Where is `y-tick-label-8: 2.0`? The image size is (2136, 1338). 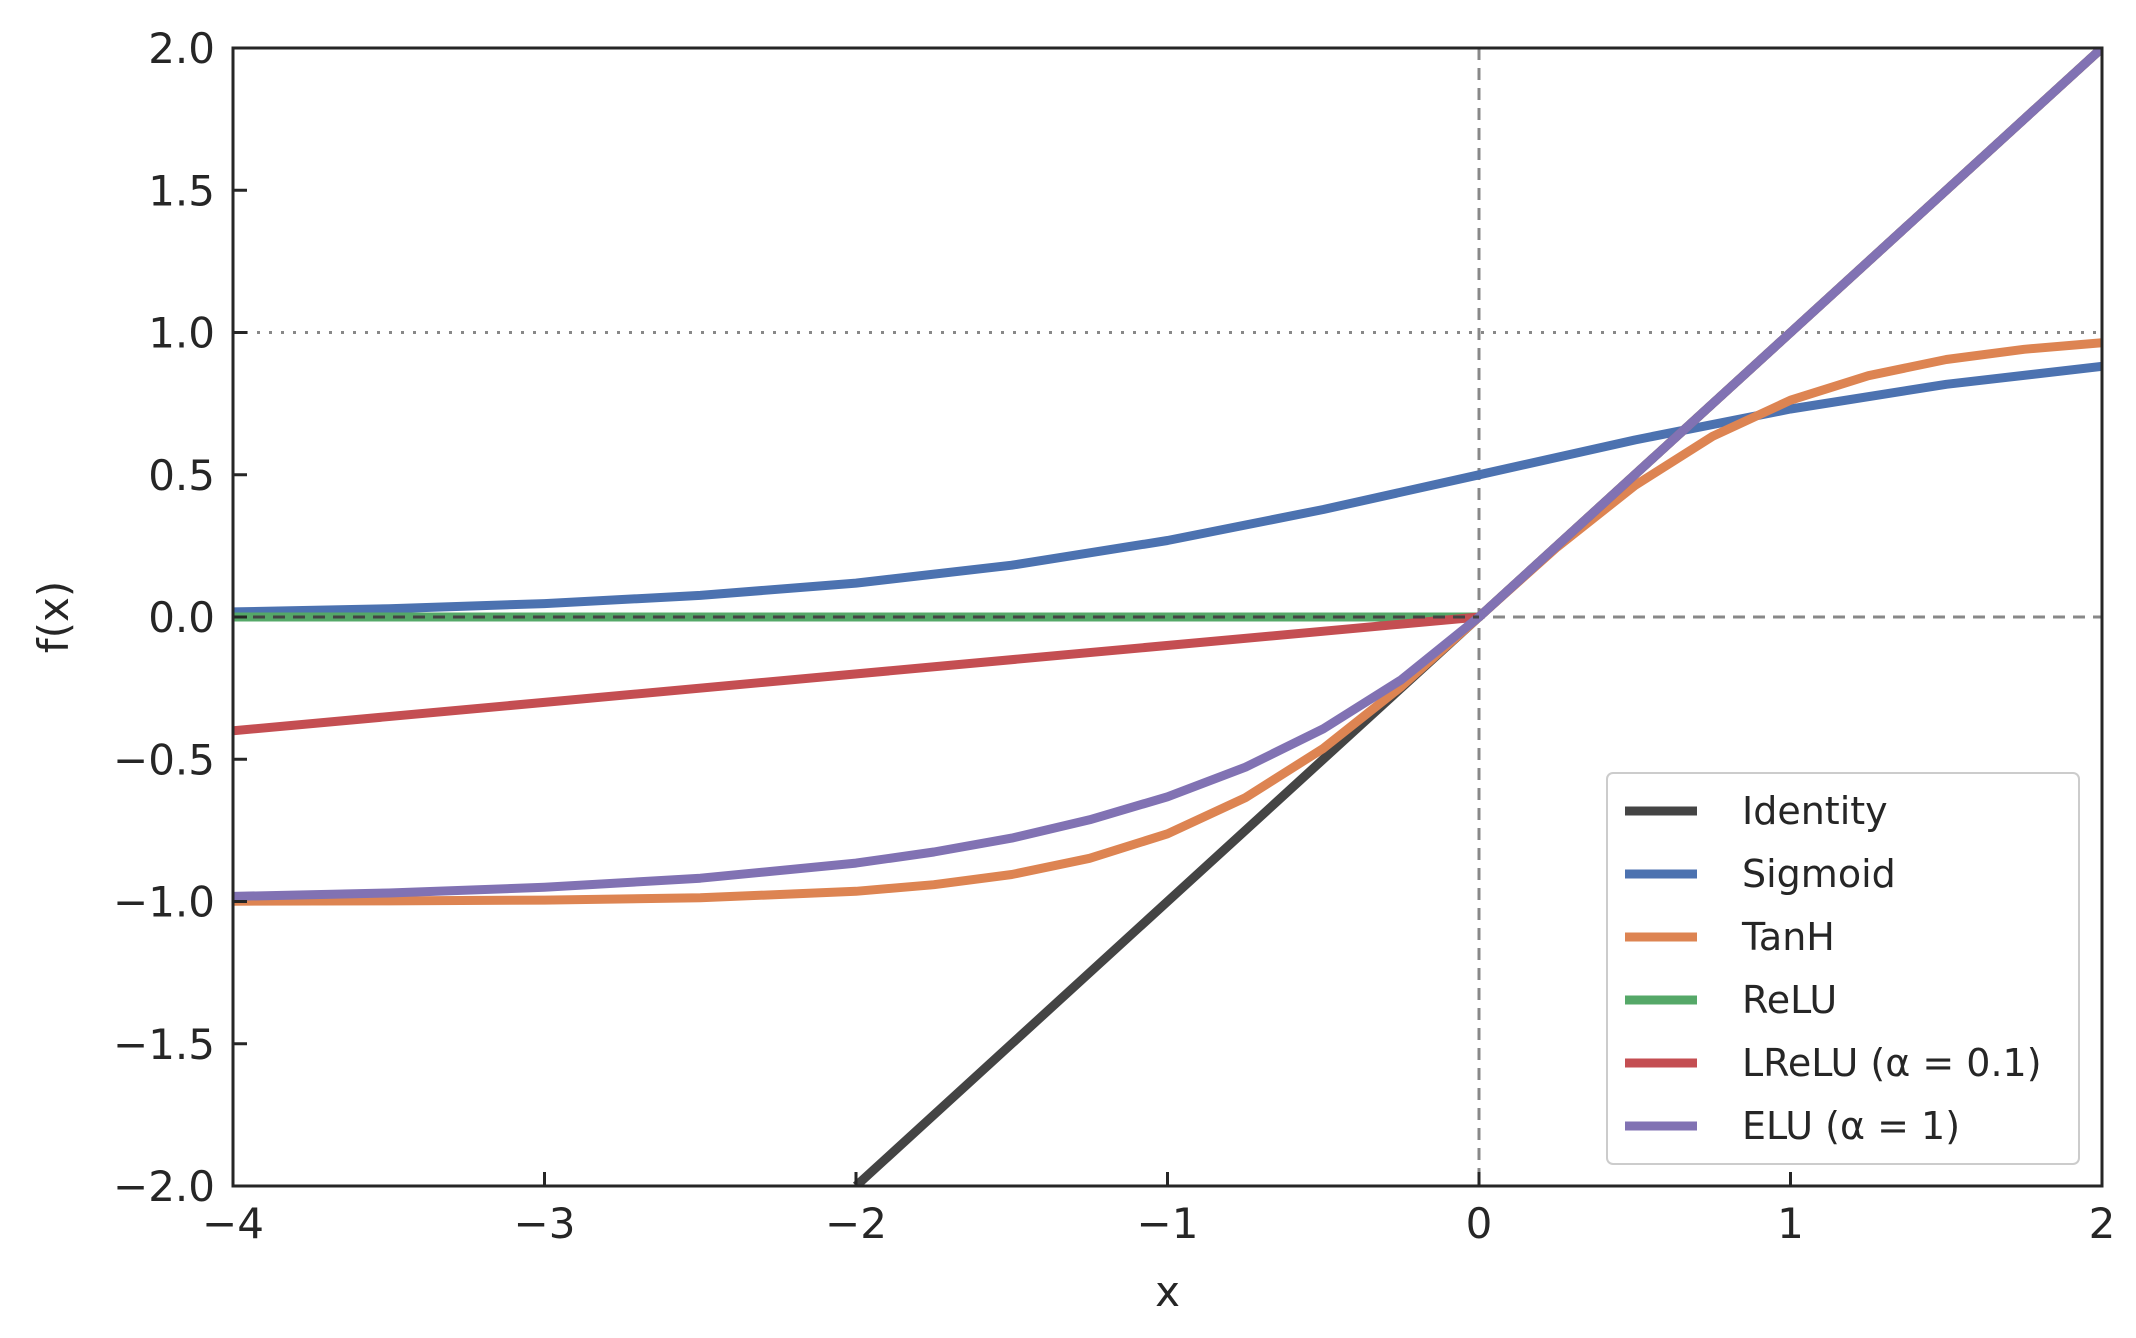 y-tick-label-8: 2.0 is located at coordinates (181, 48).